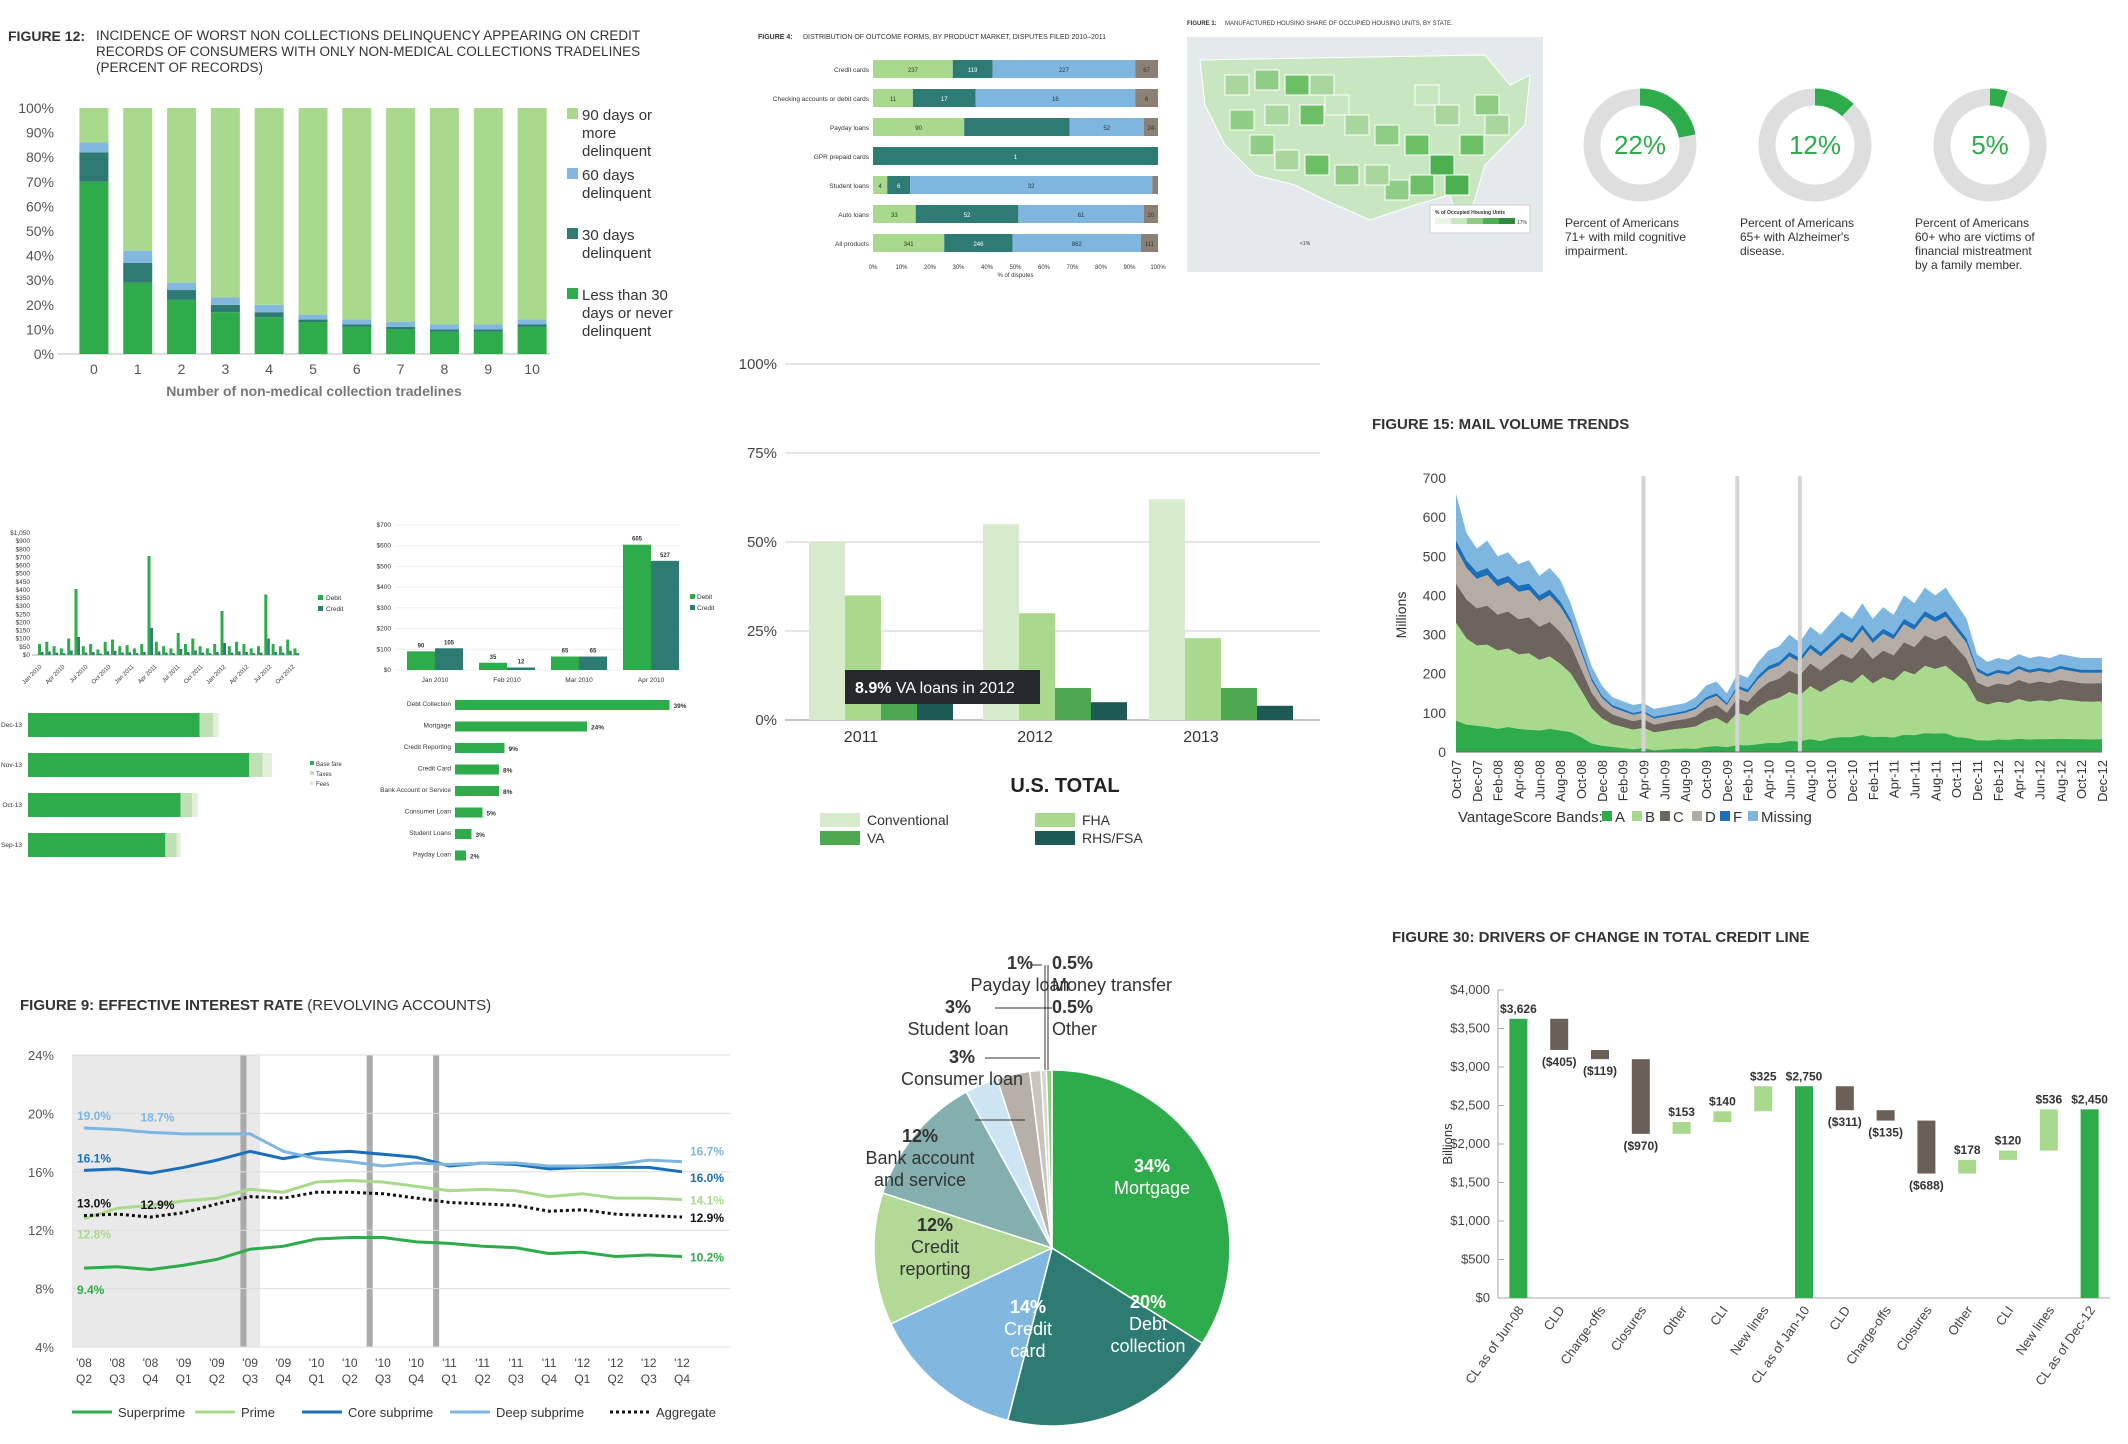 This screenshot has width=2128, height=1444. What do you see at coordinates (23, 549) in the screenshot?
I see `daily-ytick: $800` at bounding box center [23, 549].